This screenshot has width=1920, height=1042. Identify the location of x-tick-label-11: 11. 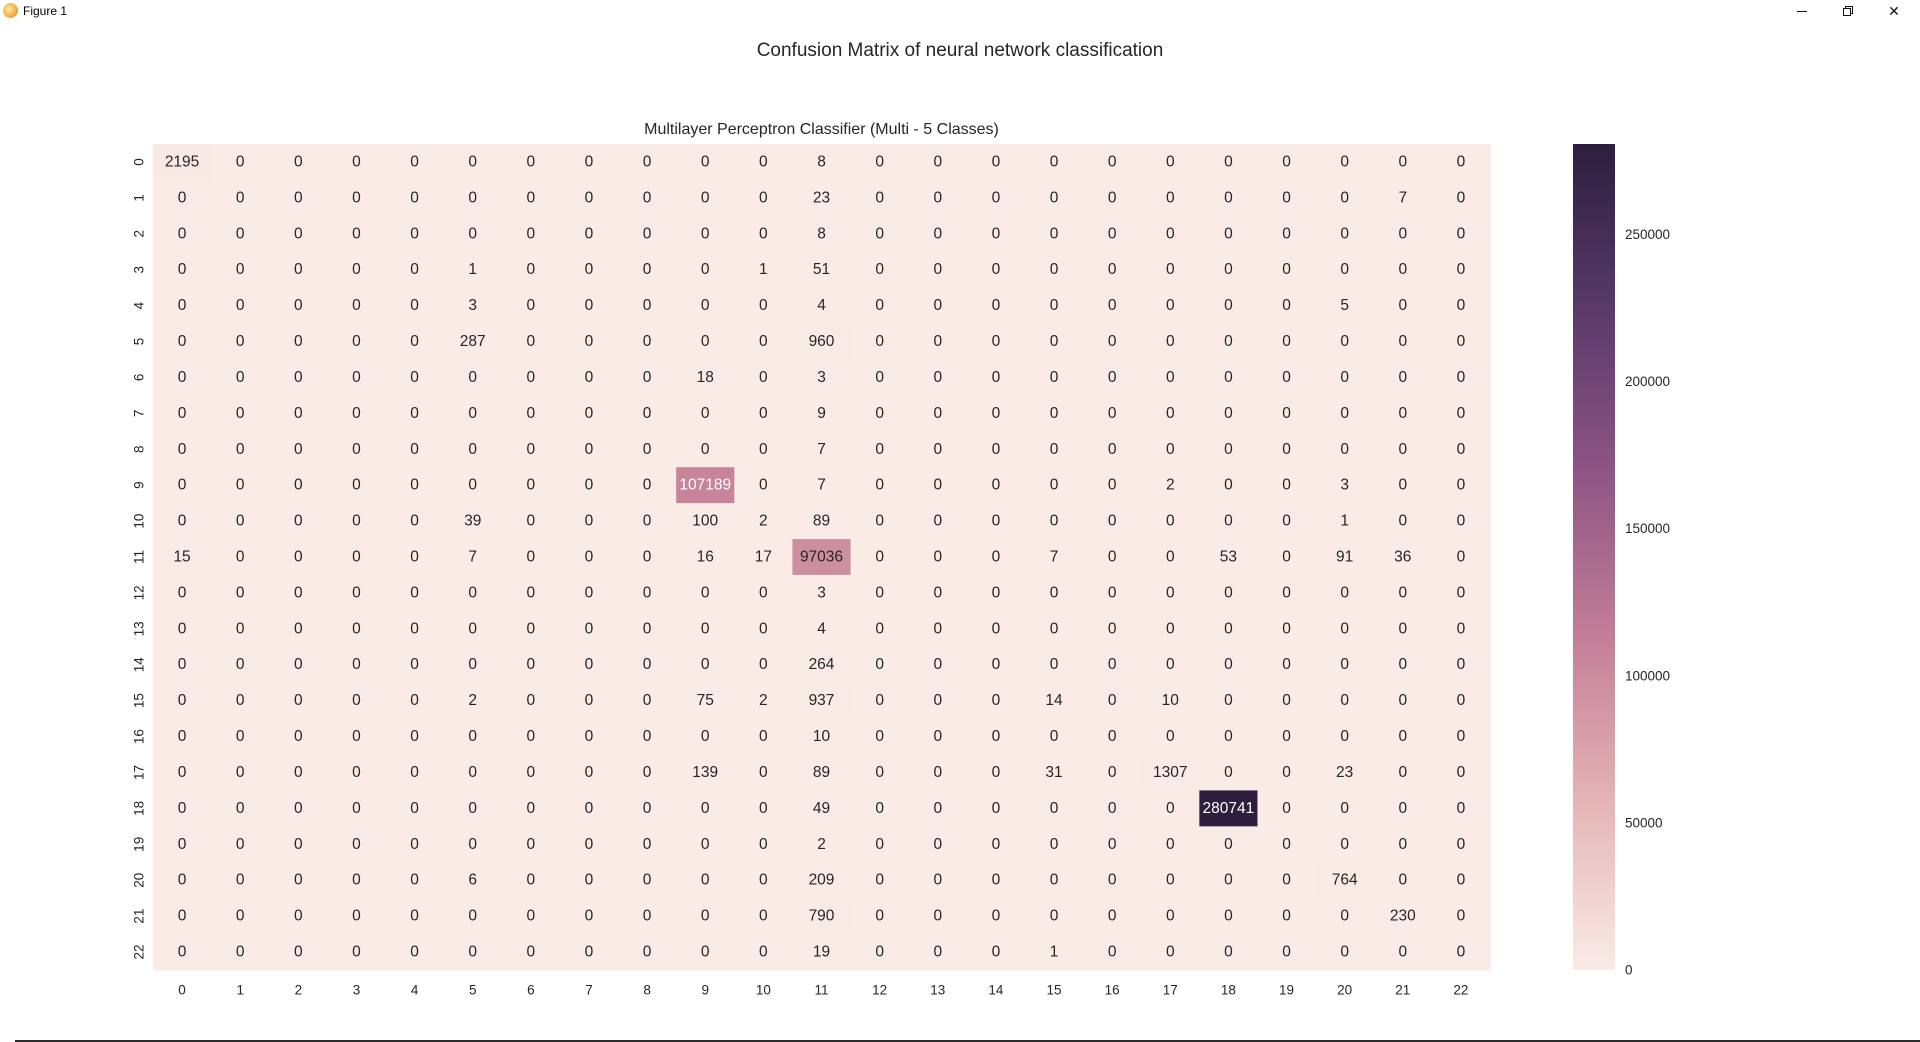
(821, 990).